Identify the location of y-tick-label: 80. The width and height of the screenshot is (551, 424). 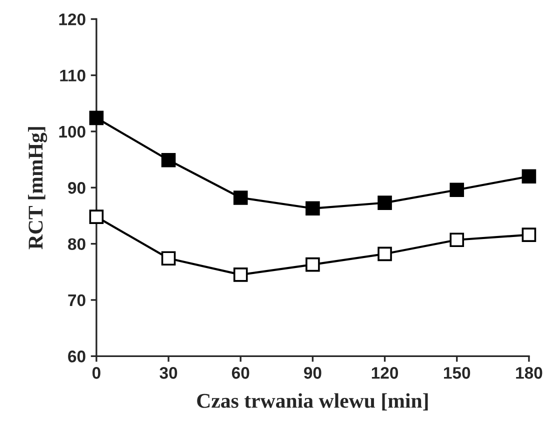
(77, 244).